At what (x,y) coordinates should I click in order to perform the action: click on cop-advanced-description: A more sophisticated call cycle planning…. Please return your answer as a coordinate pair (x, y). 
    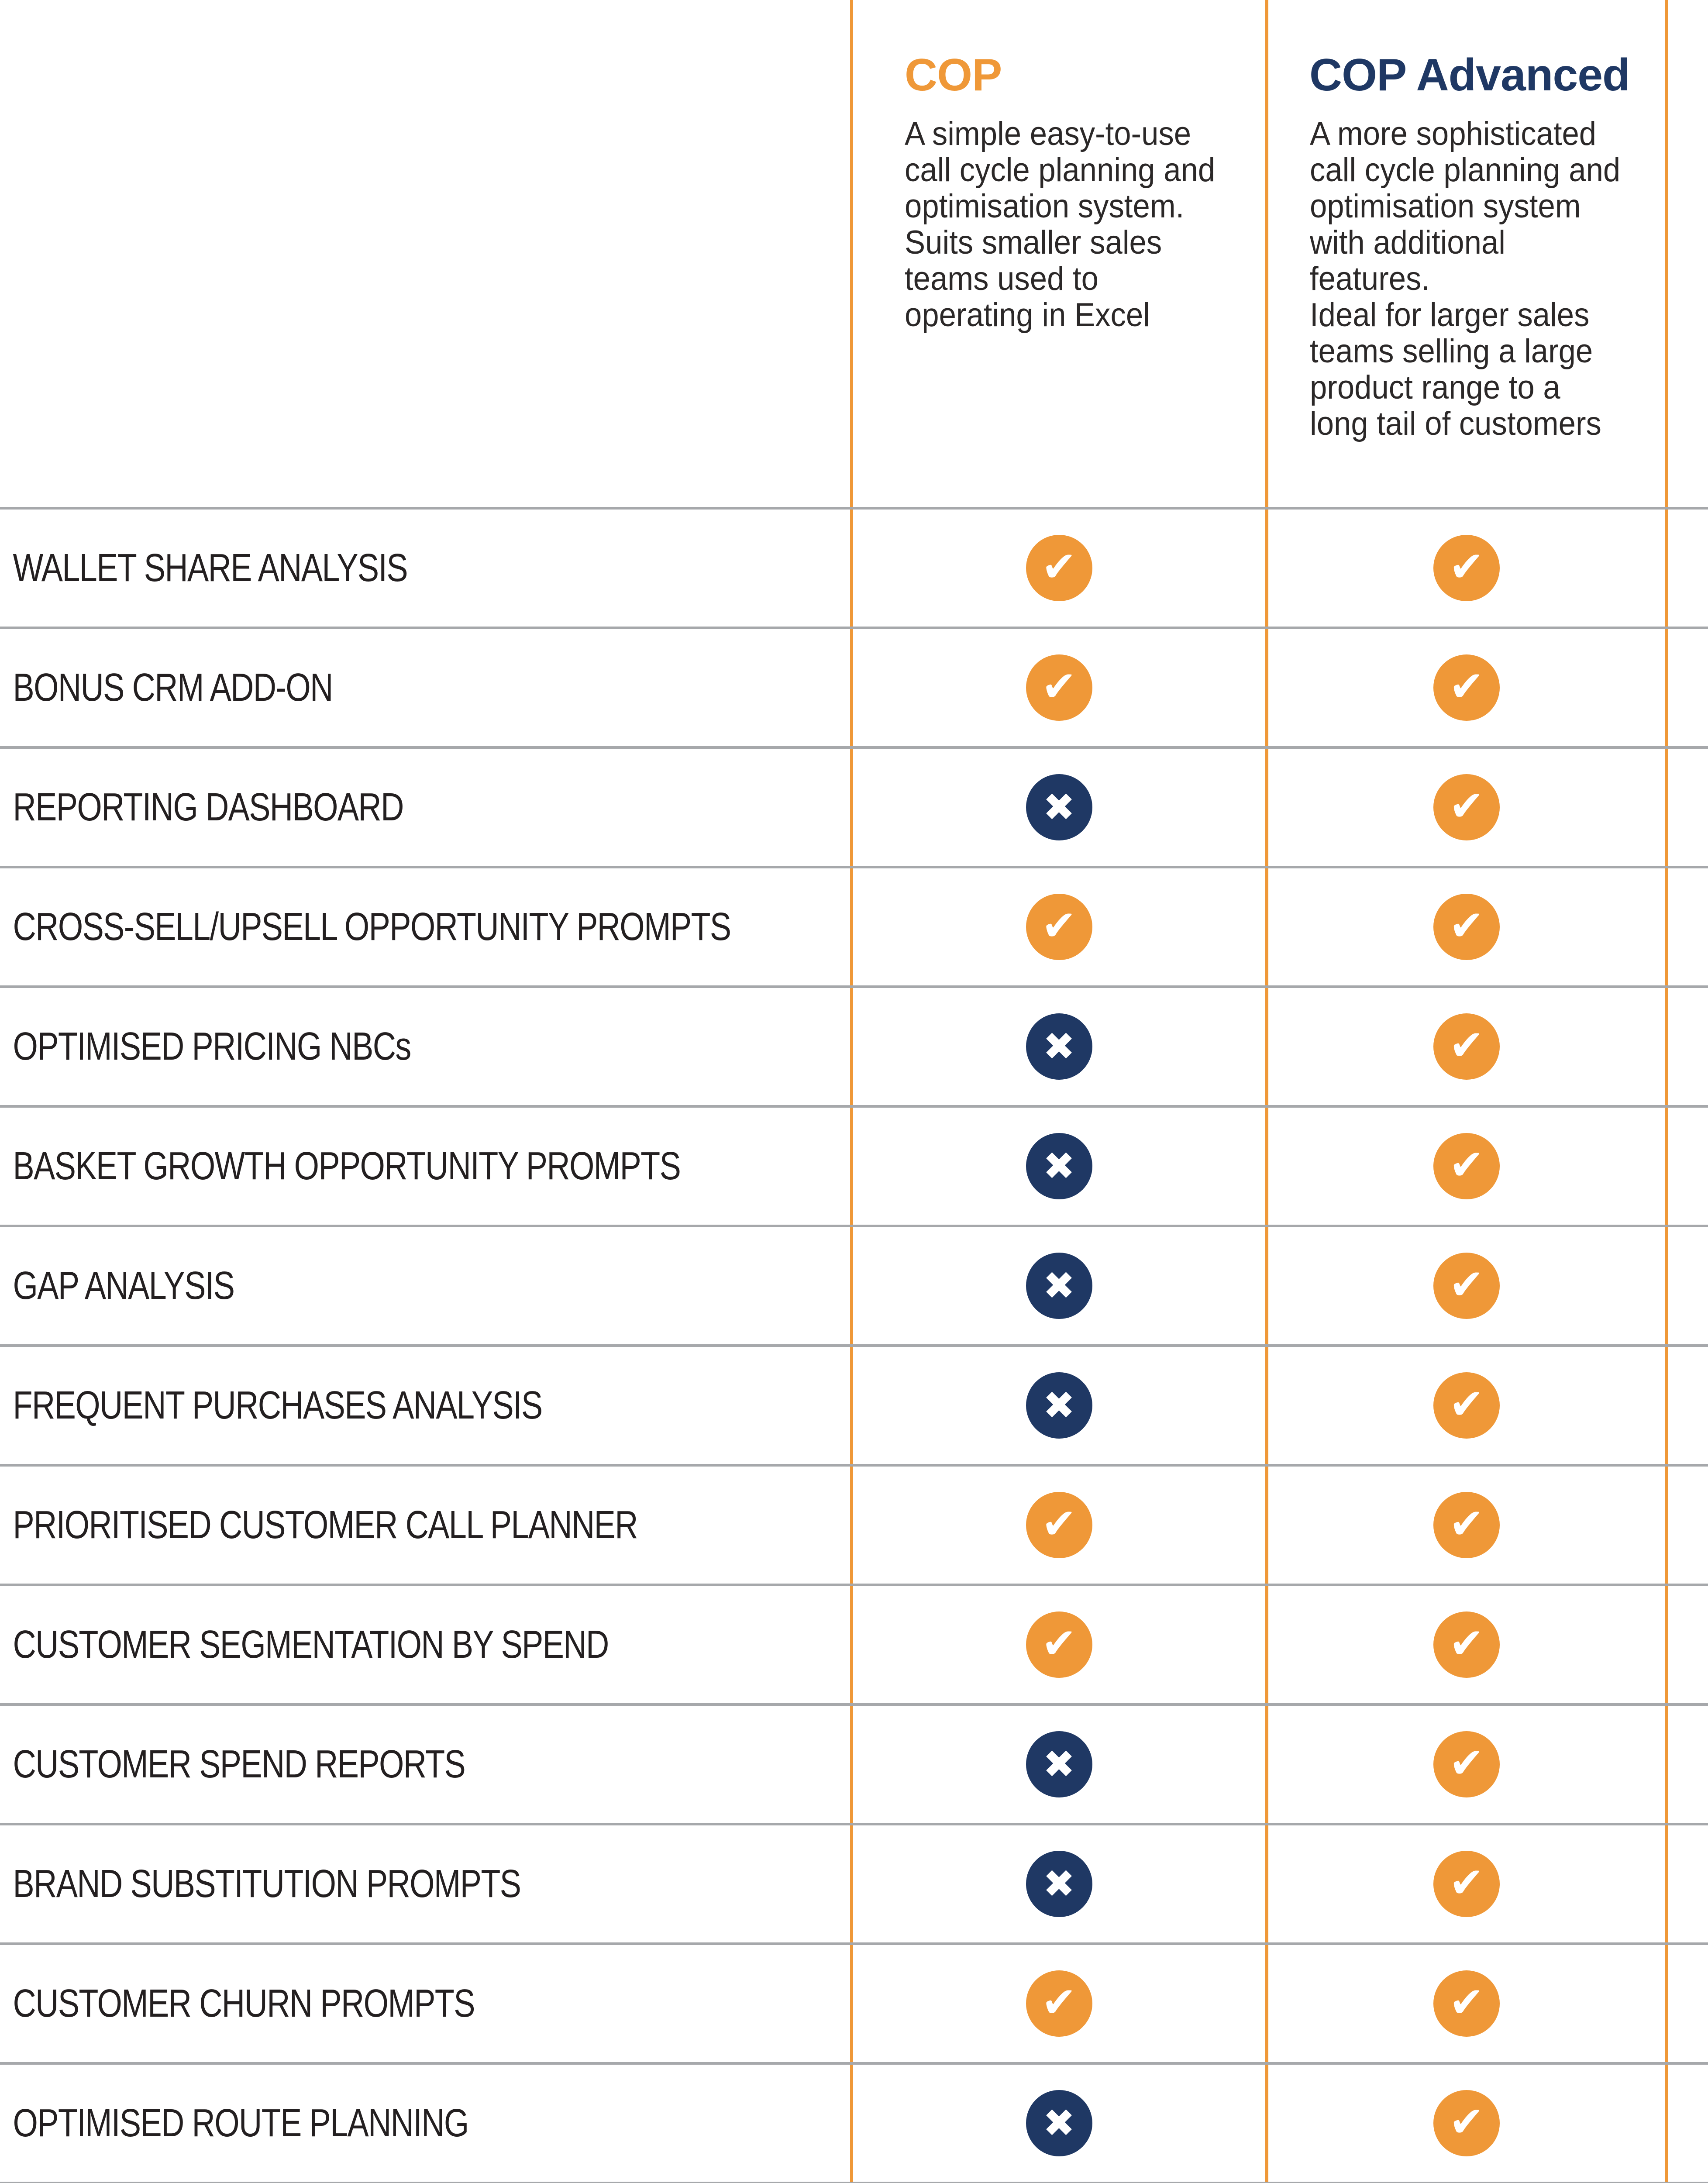
    Looking at the image, I should click on (1465, 278).